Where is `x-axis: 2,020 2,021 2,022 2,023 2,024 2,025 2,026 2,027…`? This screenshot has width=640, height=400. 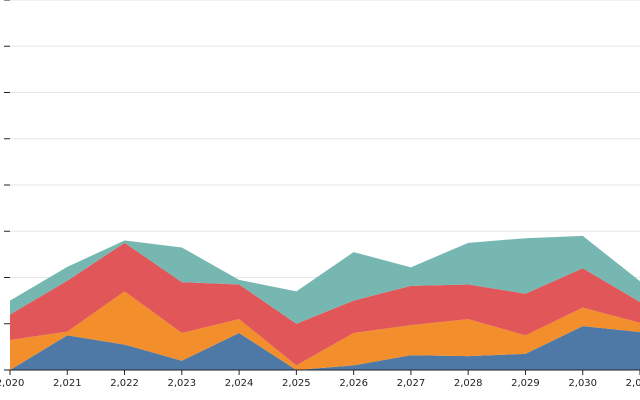 x-axis: 2,020 2,021 2,022 2,023 2,024 2,025 2,026 2,027… is located at coordinates (320, 379).